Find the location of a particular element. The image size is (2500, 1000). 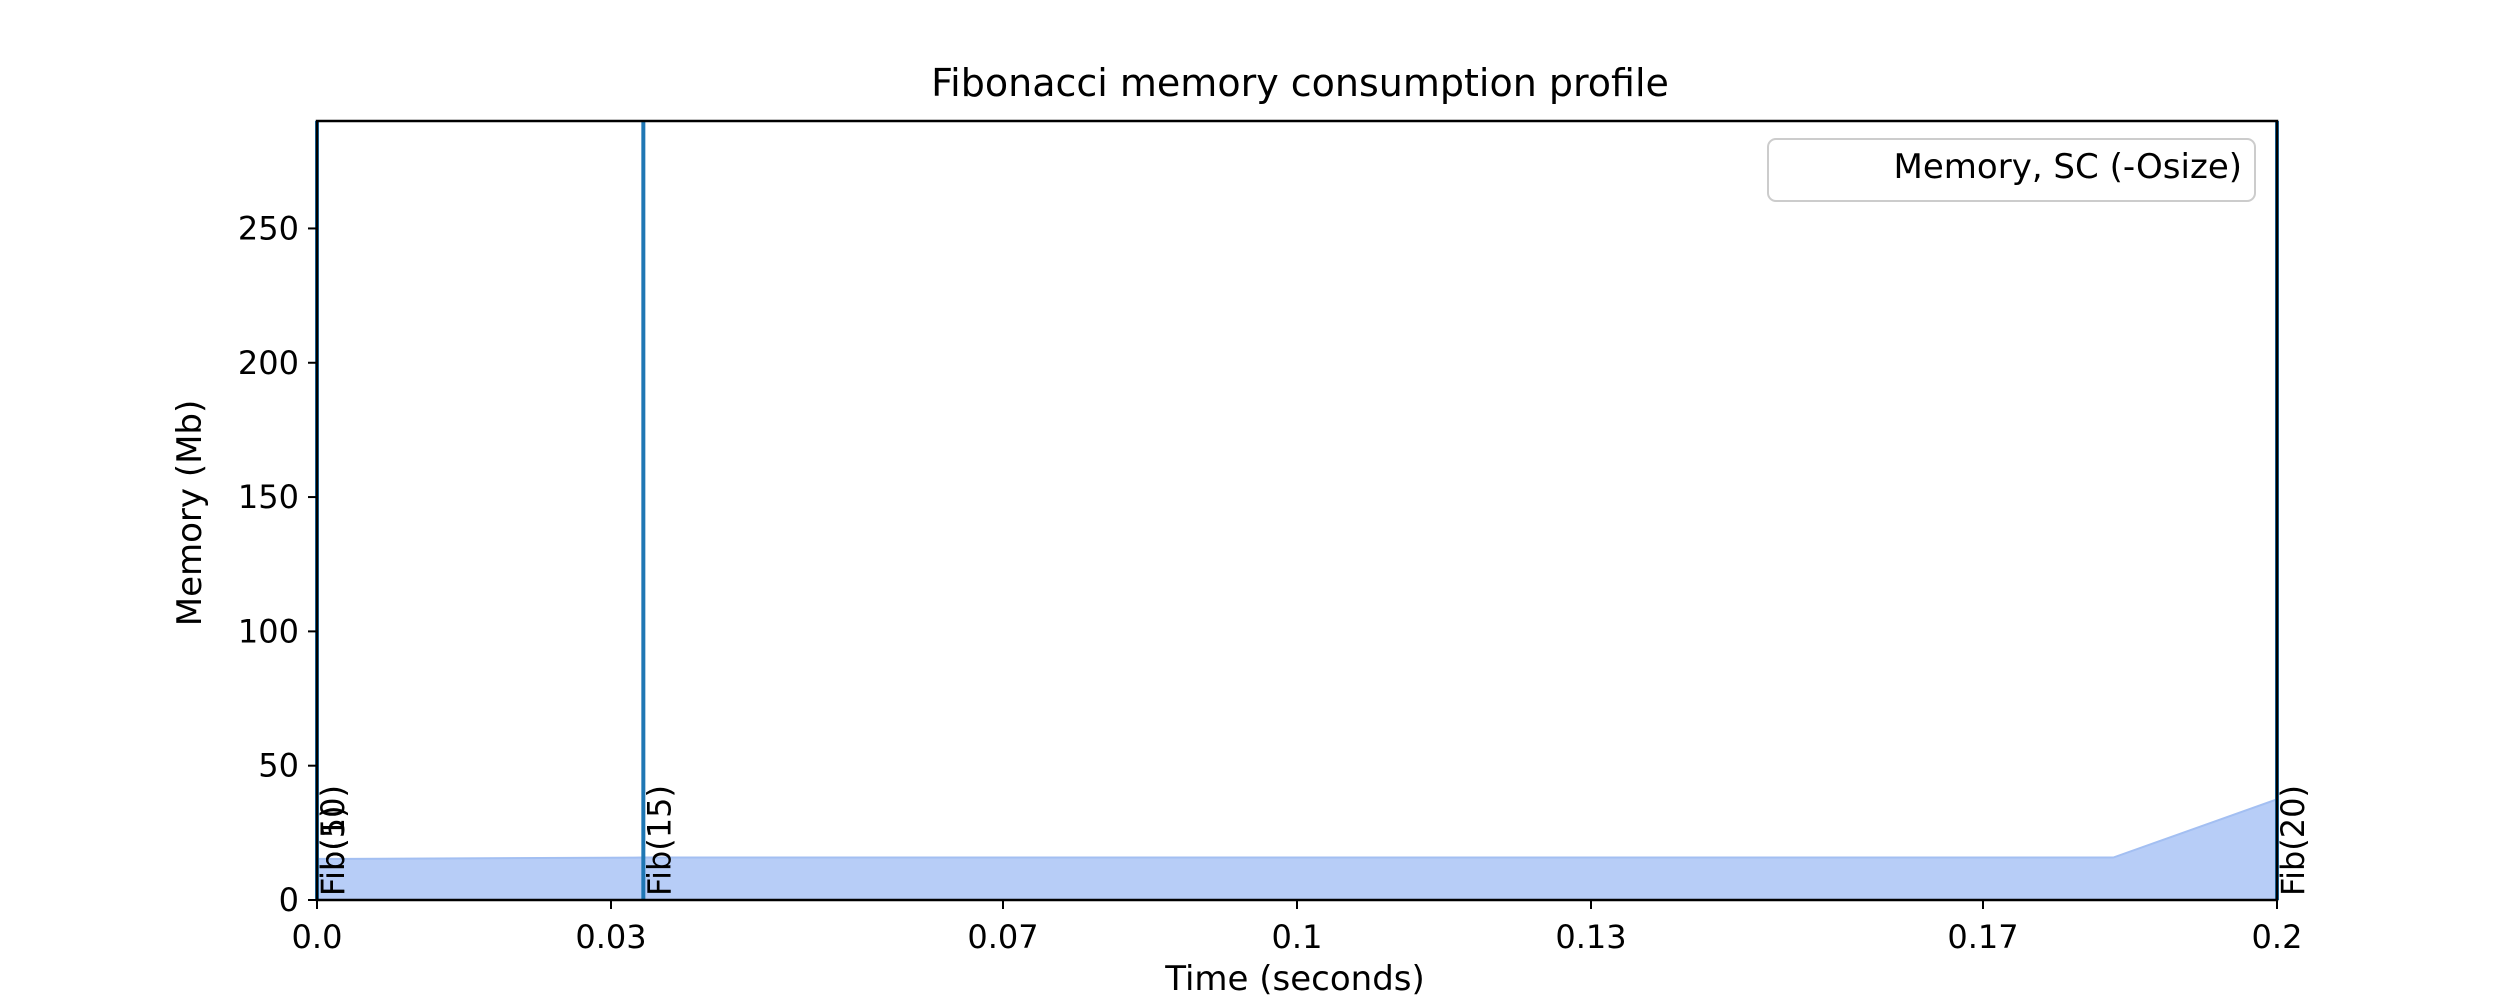

legend-entry: Memory, SC (-Osize) is located at coordinates (2068, 167).